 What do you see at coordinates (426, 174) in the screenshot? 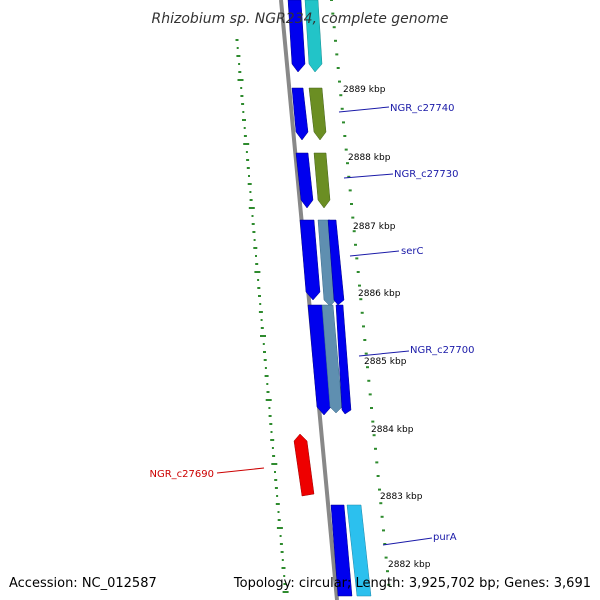
I see `gene-label-ngr-c27730: NGR_c27730` at bounding box center [426, 174].